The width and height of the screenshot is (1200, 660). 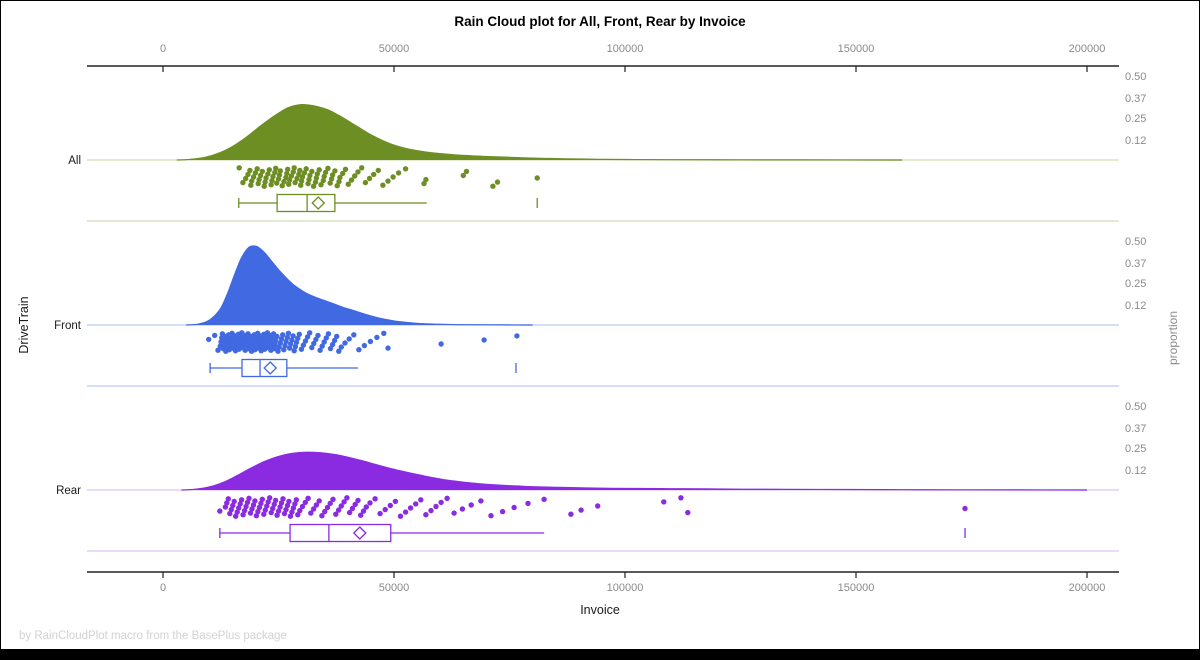 I want to click on y-axis-label-drivetrain: DriveTrain, so click(x=24, y=325).